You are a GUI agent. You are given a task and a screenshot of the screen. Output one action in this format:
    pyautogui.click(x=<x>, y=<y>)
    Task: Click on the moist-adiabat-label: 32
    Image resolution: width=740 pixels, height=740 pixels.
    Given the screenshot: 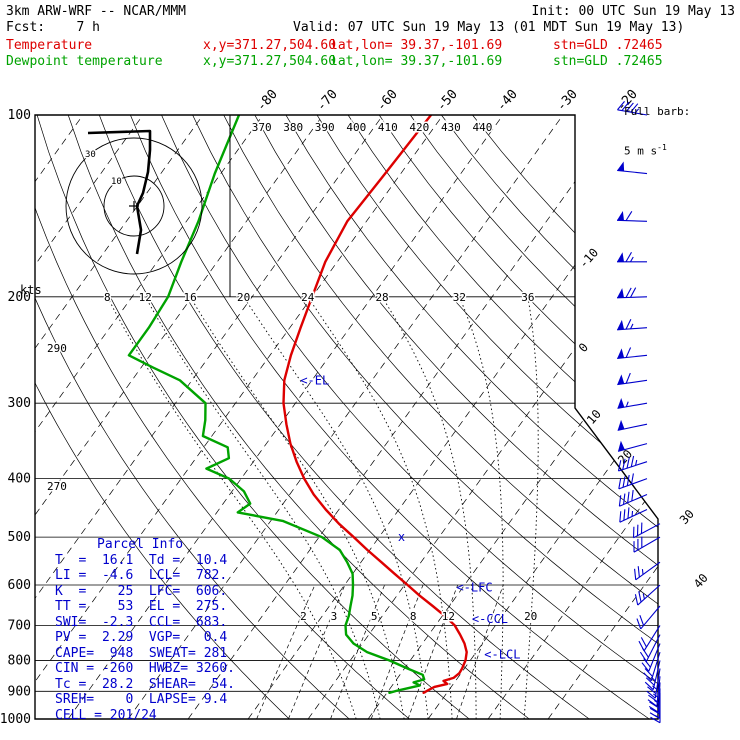 What is the action you would take?
    pyautogui.click(x=459, y=297)
    